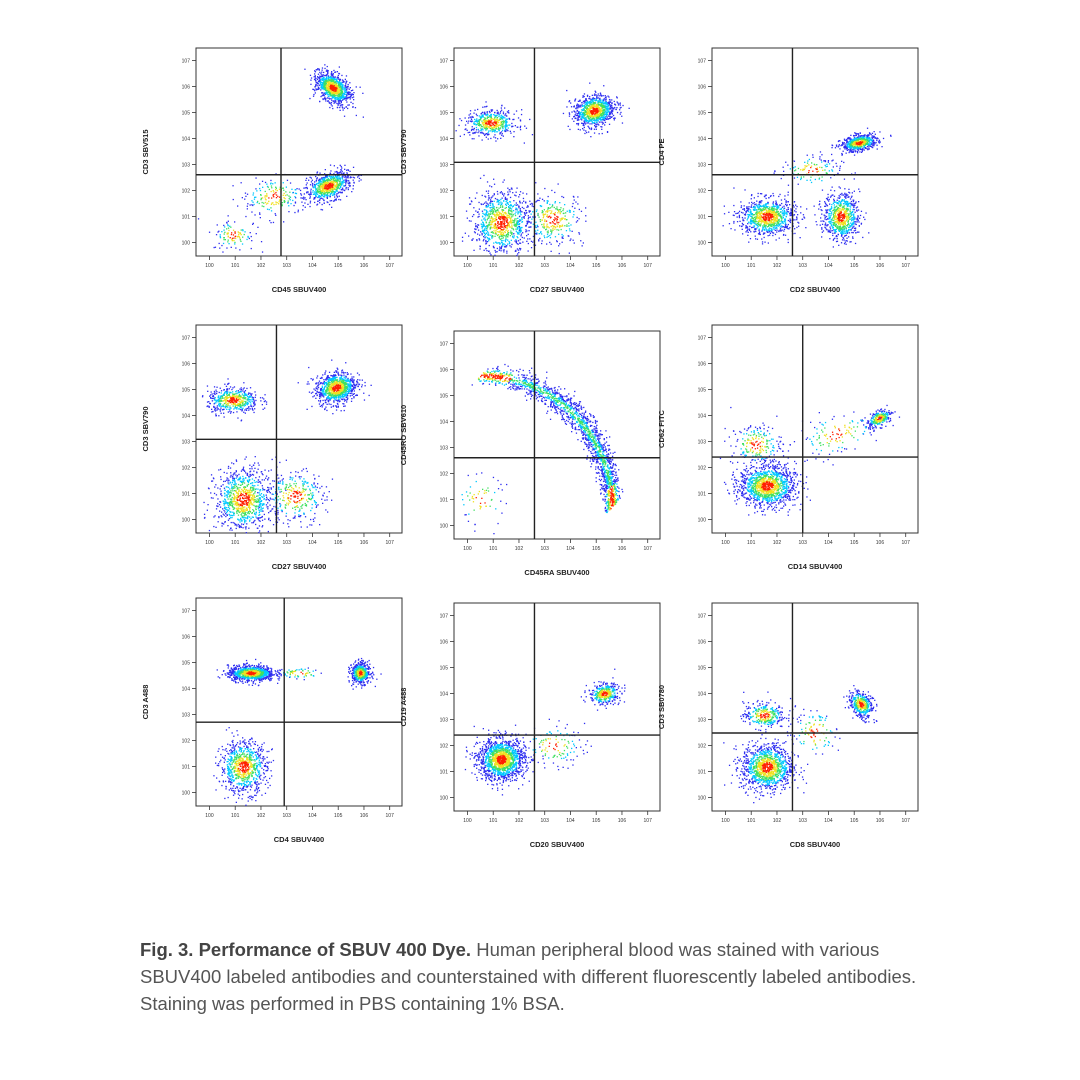  Describe the element at coordinates (261, 266) in the screenshot. I see `x-tick-label: 102` at that location.